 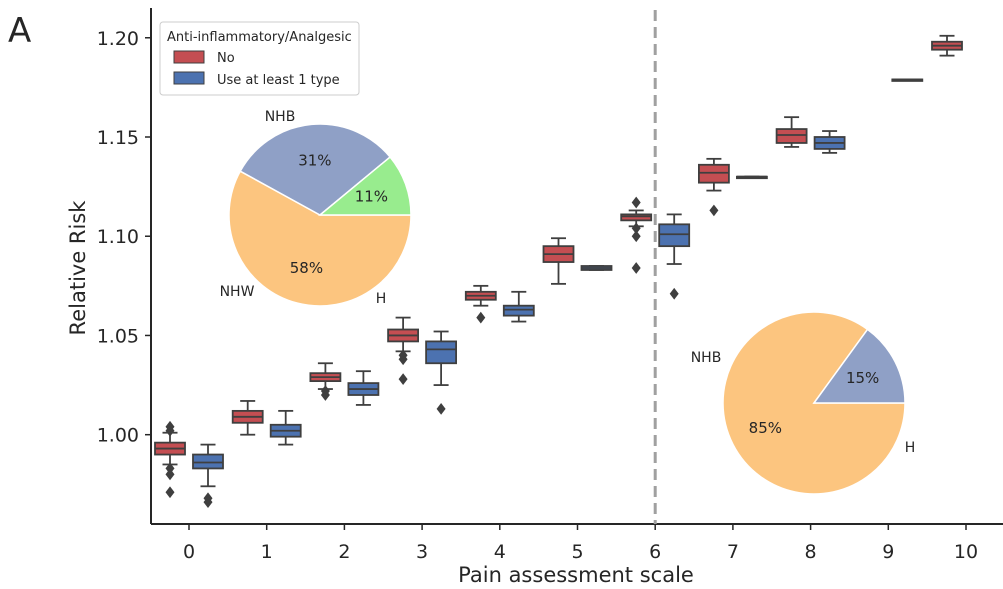 I want to click on pie-pct-label: 85%, so click(x=765, y=428).